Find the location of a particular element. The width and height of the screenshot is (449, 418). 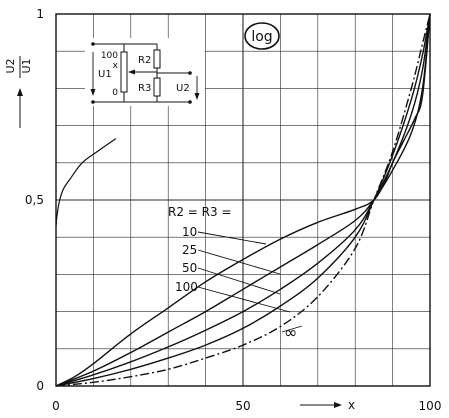

x-axis-label: x is located at coordinates (327, 405).